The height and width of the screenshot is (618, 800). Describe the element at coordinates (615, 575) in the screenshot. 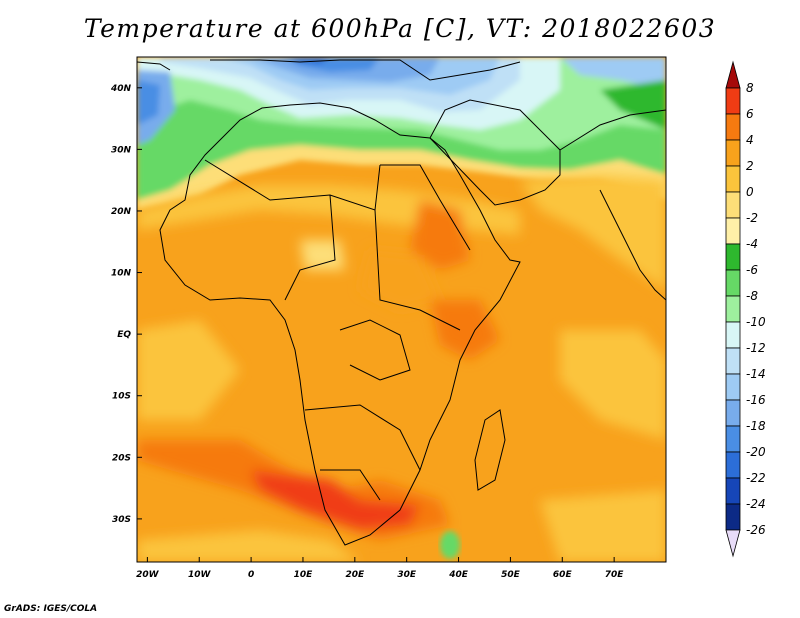

I see `lon-tick-label: 70E` at that location.